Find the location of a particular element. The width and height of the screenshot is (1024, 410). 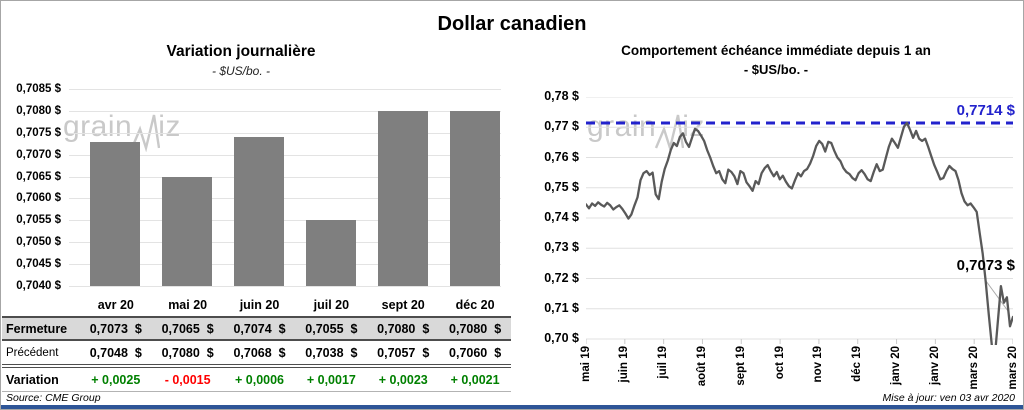

table-header-cell: avr 20 is located at coordinates (115, 305).